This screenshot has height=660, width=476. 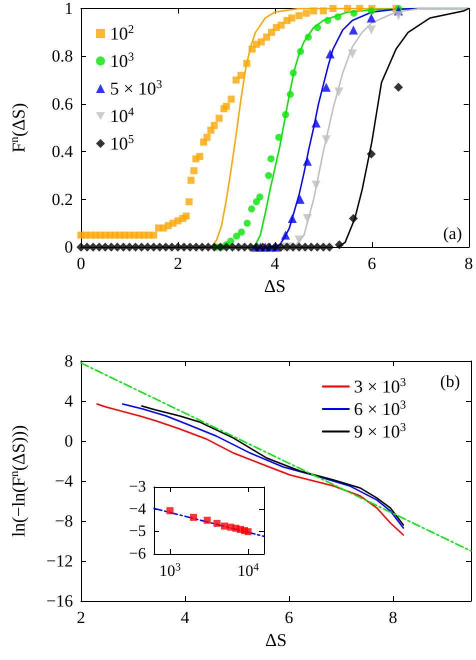 What do you see at coordinates (17, 128) in the screenshot?
I see `y-axis-title: Fn(ΔS)` at bounding box center [17, 128].